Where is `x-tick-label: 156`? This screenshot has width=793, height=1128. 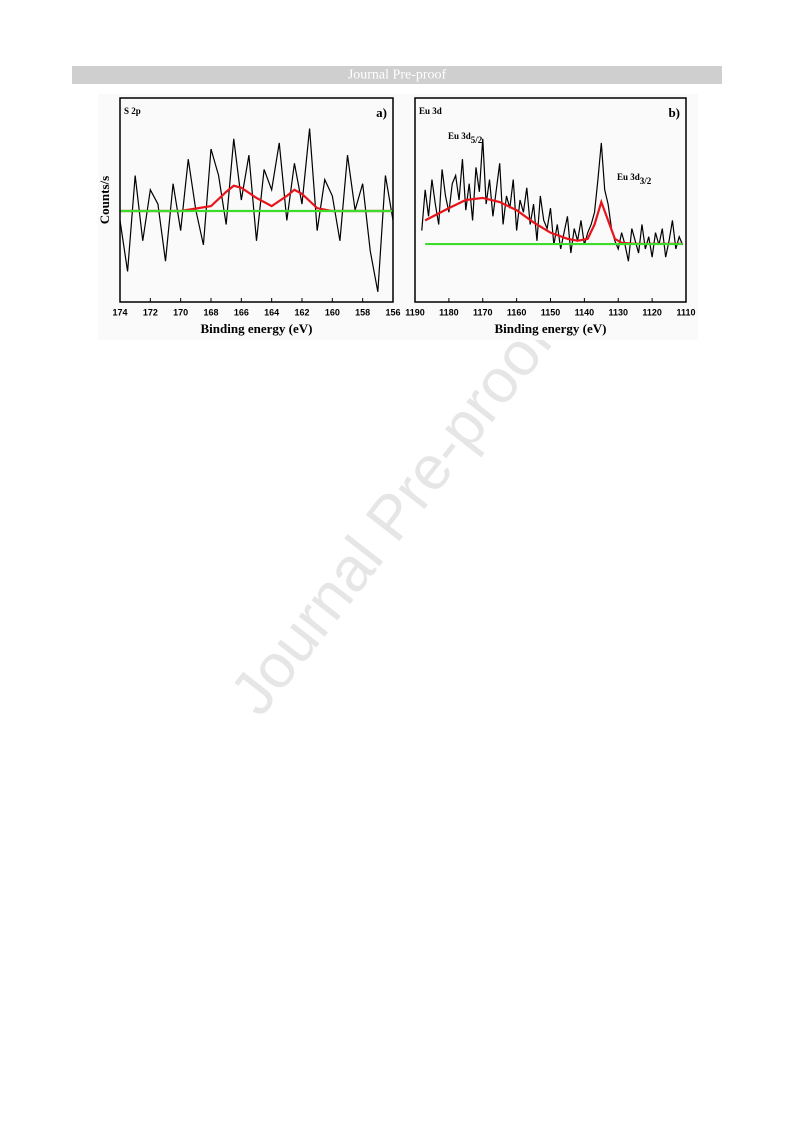
x-tick-label: 156 is located at coordinates (392, 312).